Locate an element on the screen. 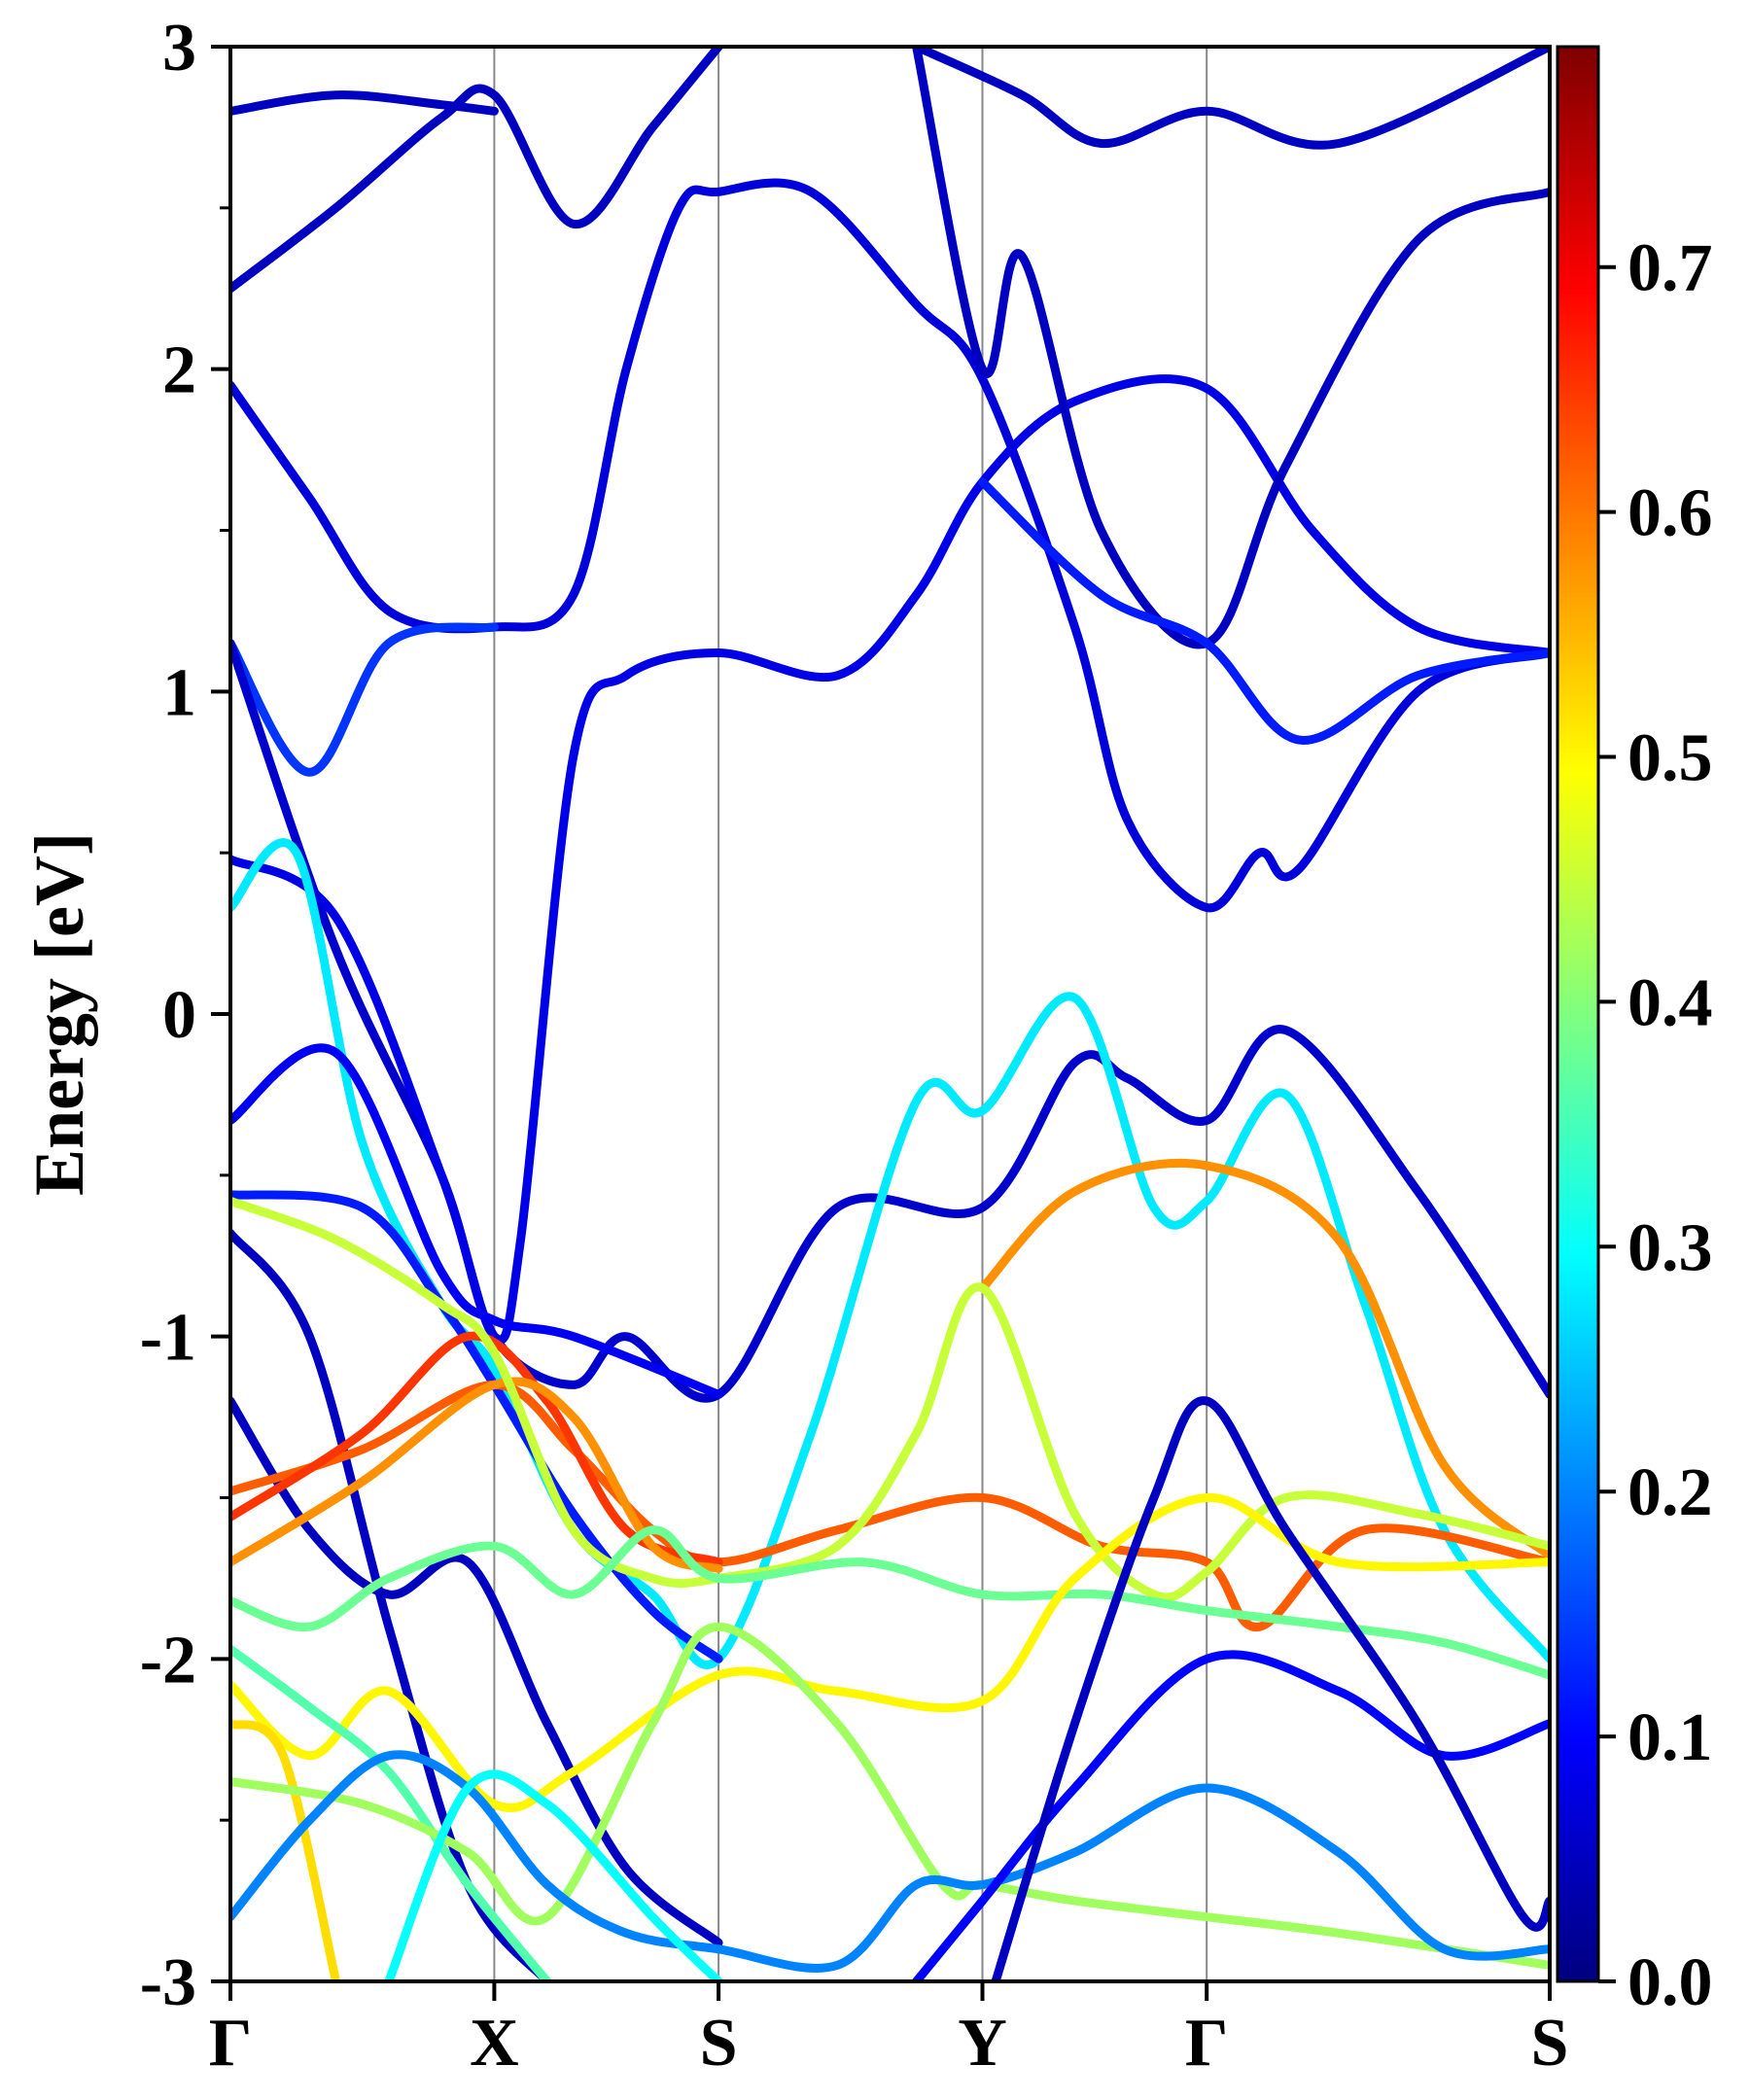 Image resolution: width=1750 pixels, height=2100 pixels. y-tick-label: -2 is located at coordinates (168, 1660).